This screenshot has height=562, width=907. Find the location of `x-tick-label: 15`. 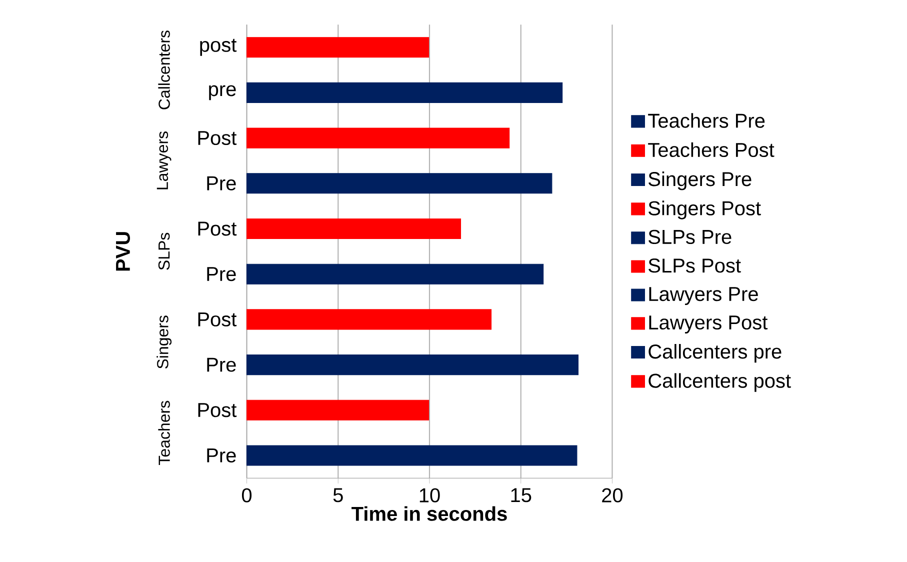

x-tick-label: 15 is located at coordinates (521, 495).